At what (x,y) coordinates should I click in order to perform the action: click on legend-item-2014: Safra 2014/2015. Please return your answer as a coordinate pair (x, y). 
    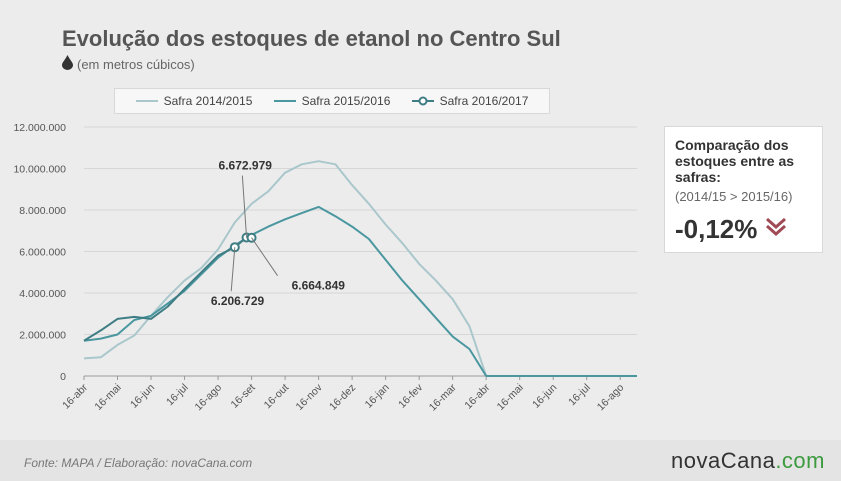
    Looking at the image, I should click on (194, 101).